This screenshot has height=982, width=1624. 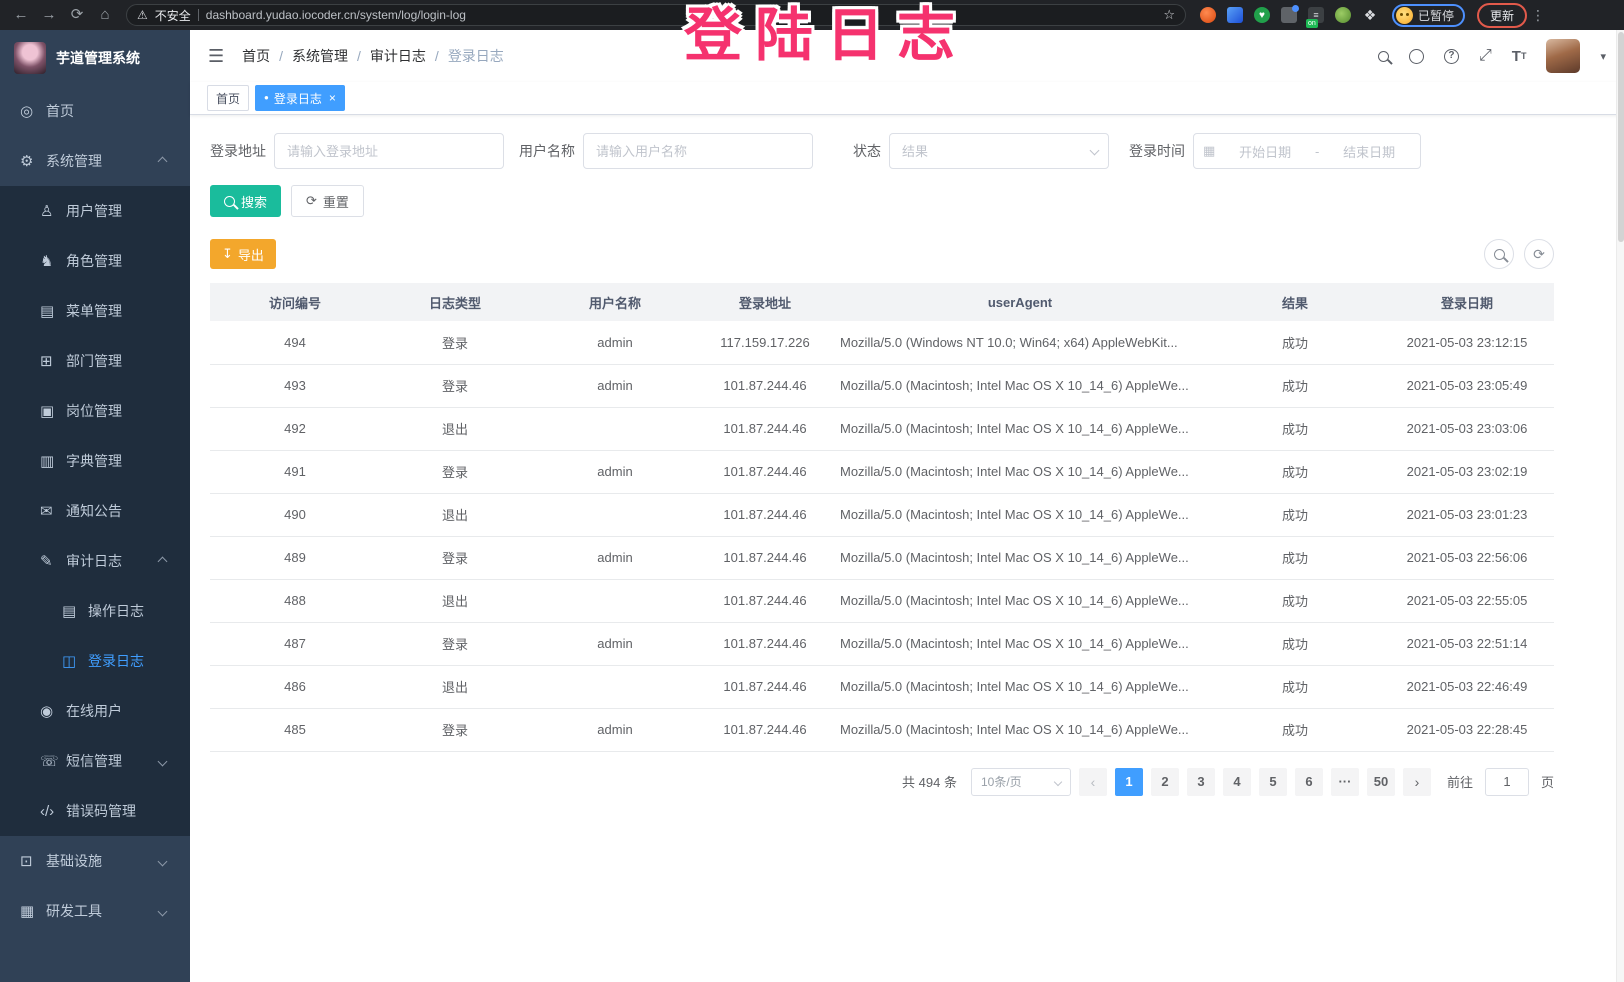 What do you see at coordinates (1380, 781) in the screenshot?
I see `page-number-button: 50` at bounding box center [1380, 781].